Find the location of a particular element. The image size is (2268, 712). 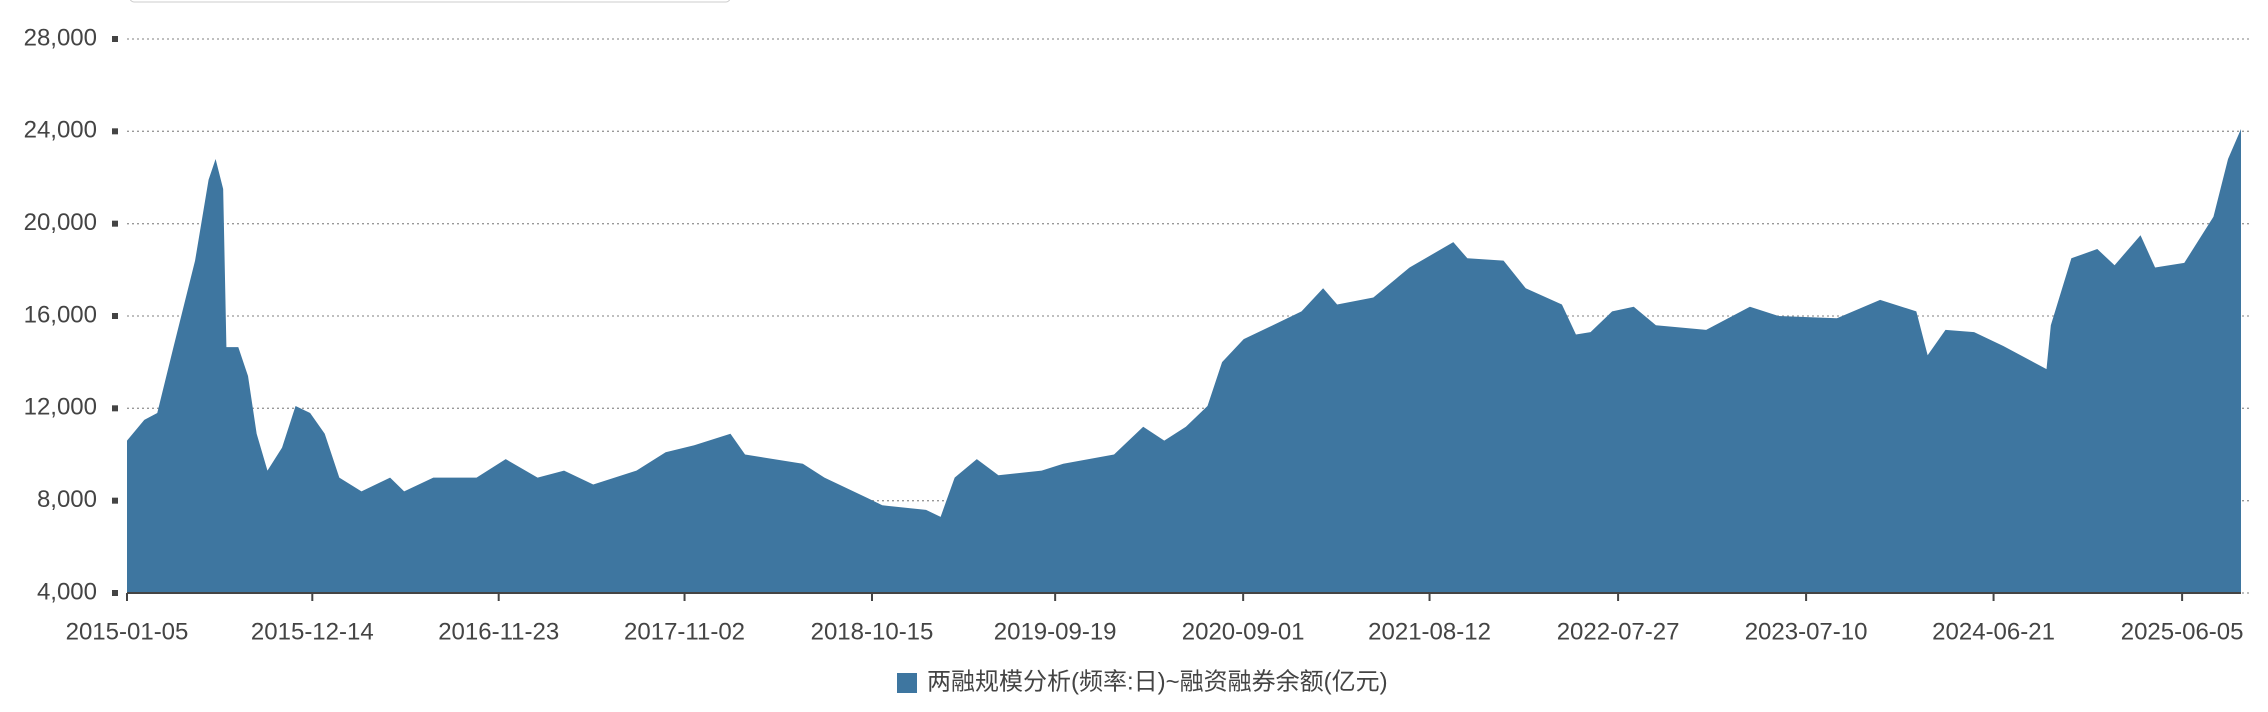

y-tick-label: 20,000 is located at coordinates (60, 222).